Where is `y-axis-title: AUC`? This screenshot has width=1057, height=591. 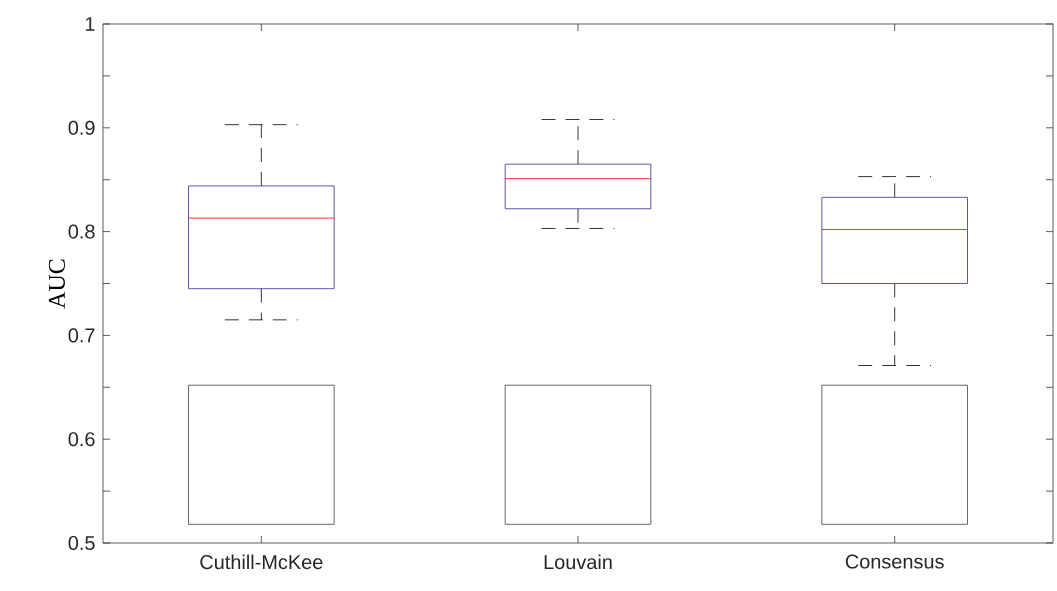
y-axis-title: AUC is located at coordinates (56, 284).